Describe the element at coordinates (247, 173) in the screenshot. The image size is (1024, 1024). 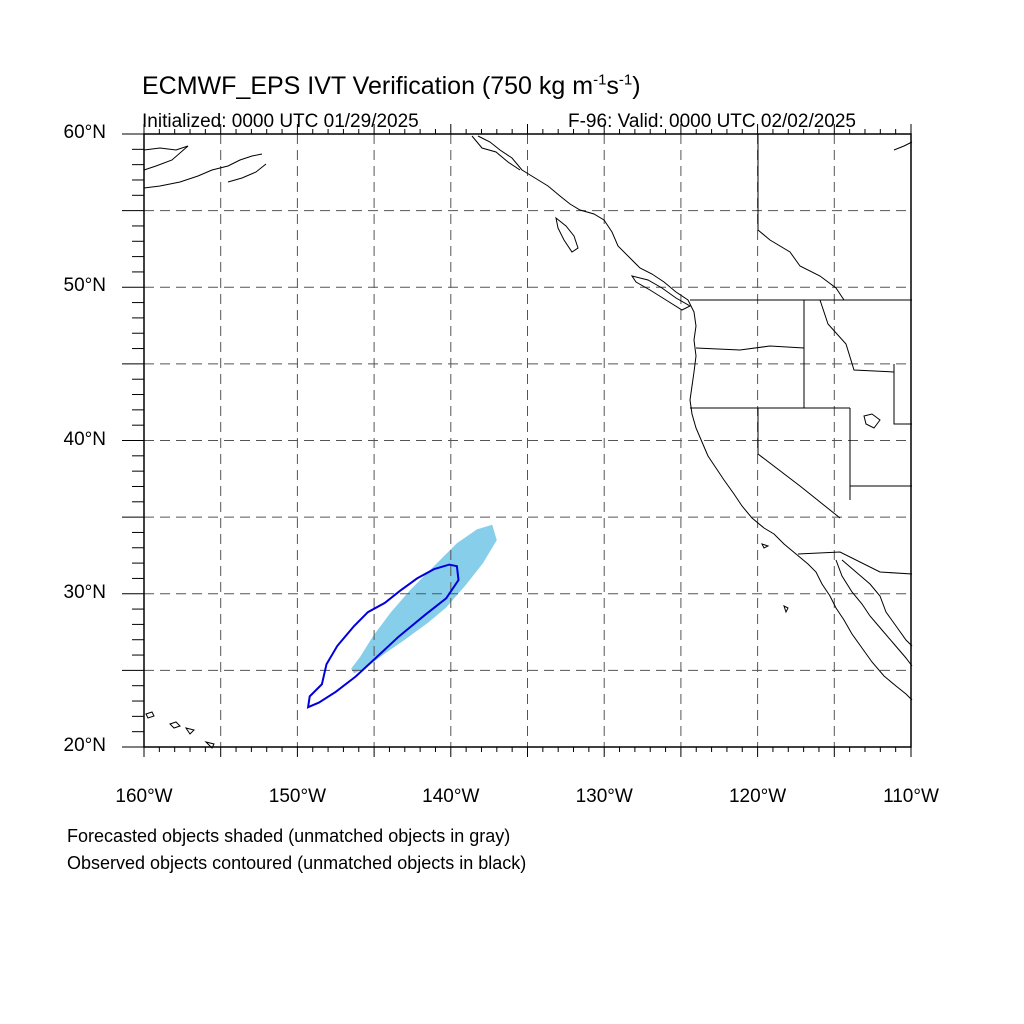
I see `coastline-alaska-gulf` at that location.